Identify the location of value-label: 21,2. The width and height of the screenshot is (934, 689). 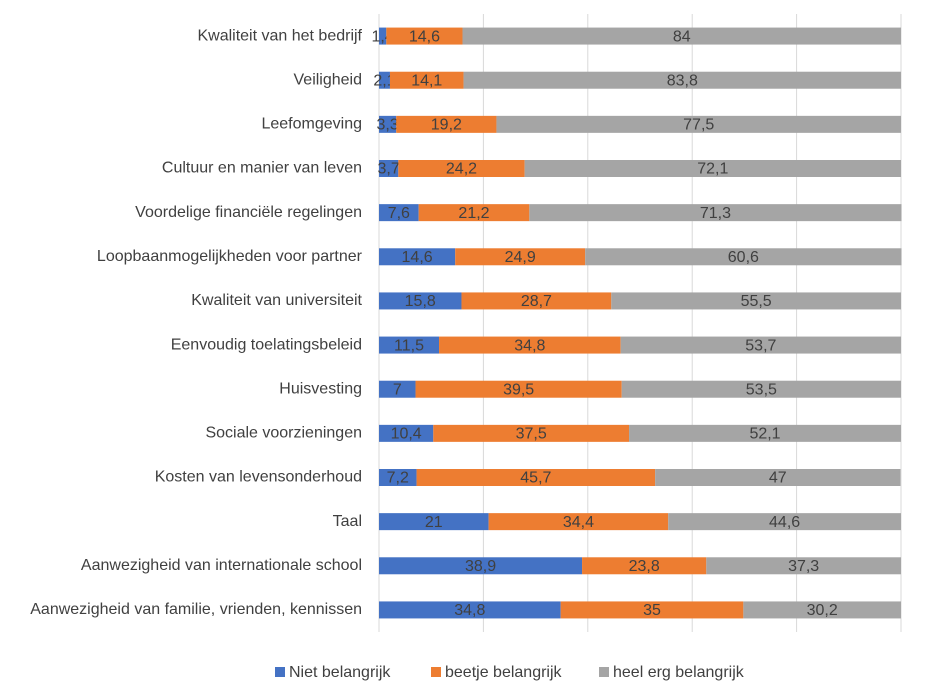
(473, 213).